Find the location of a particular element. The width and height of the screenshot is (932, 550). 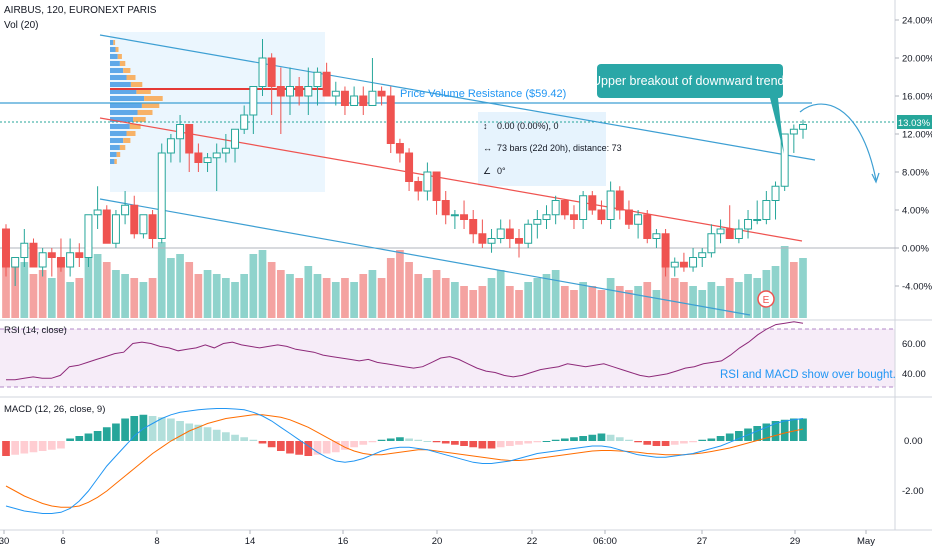

current-price-badge is located at coordinates (914, 122).